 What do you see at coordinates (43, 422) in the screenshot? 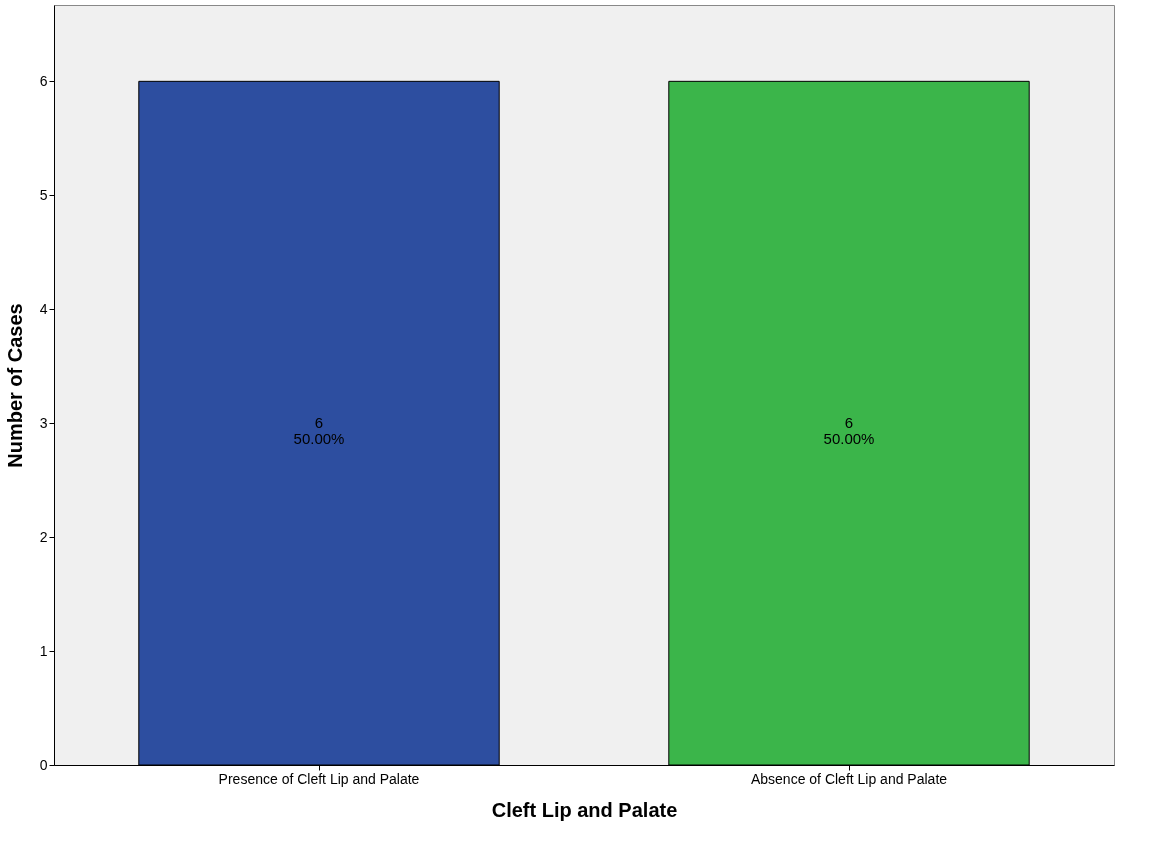
I see `y-tick-label: 3` at bounding box center [43, 422].